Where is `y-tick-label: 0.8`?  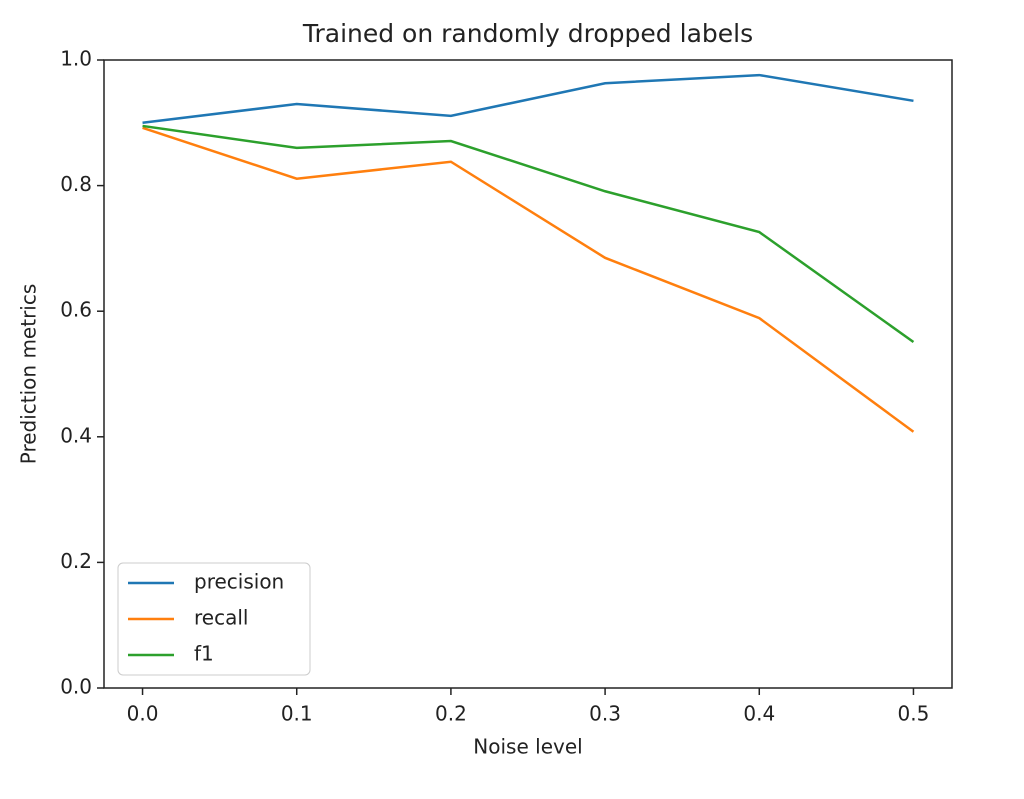 y-tick-label: 0.8 is located at coordinates (76, 184).